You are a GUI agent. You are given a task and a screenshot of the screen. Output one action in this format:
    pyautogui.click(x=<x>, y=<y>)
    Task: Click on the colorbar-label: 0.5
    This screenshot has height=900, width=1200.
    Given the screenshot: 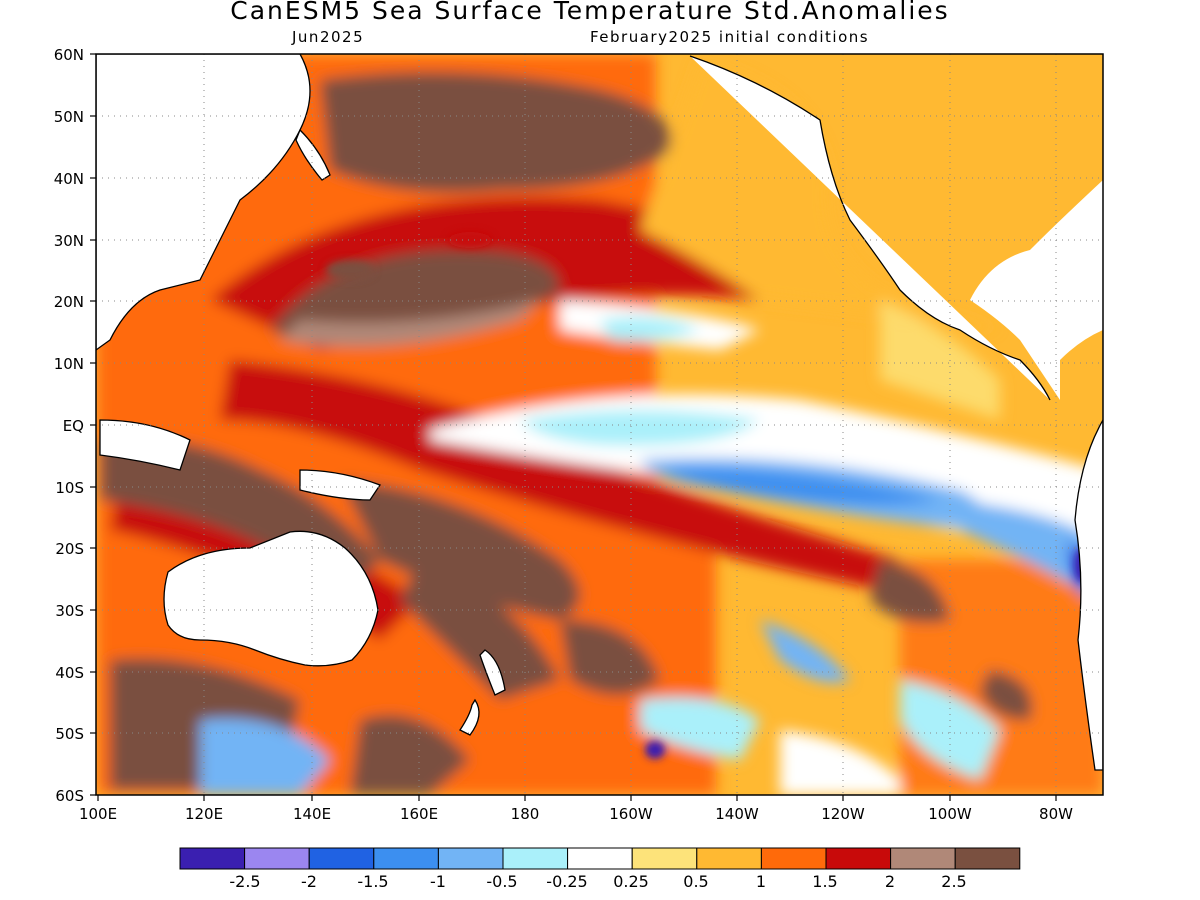 What is the action you would take?
    pyautogui.click(x=696, y=881)
    